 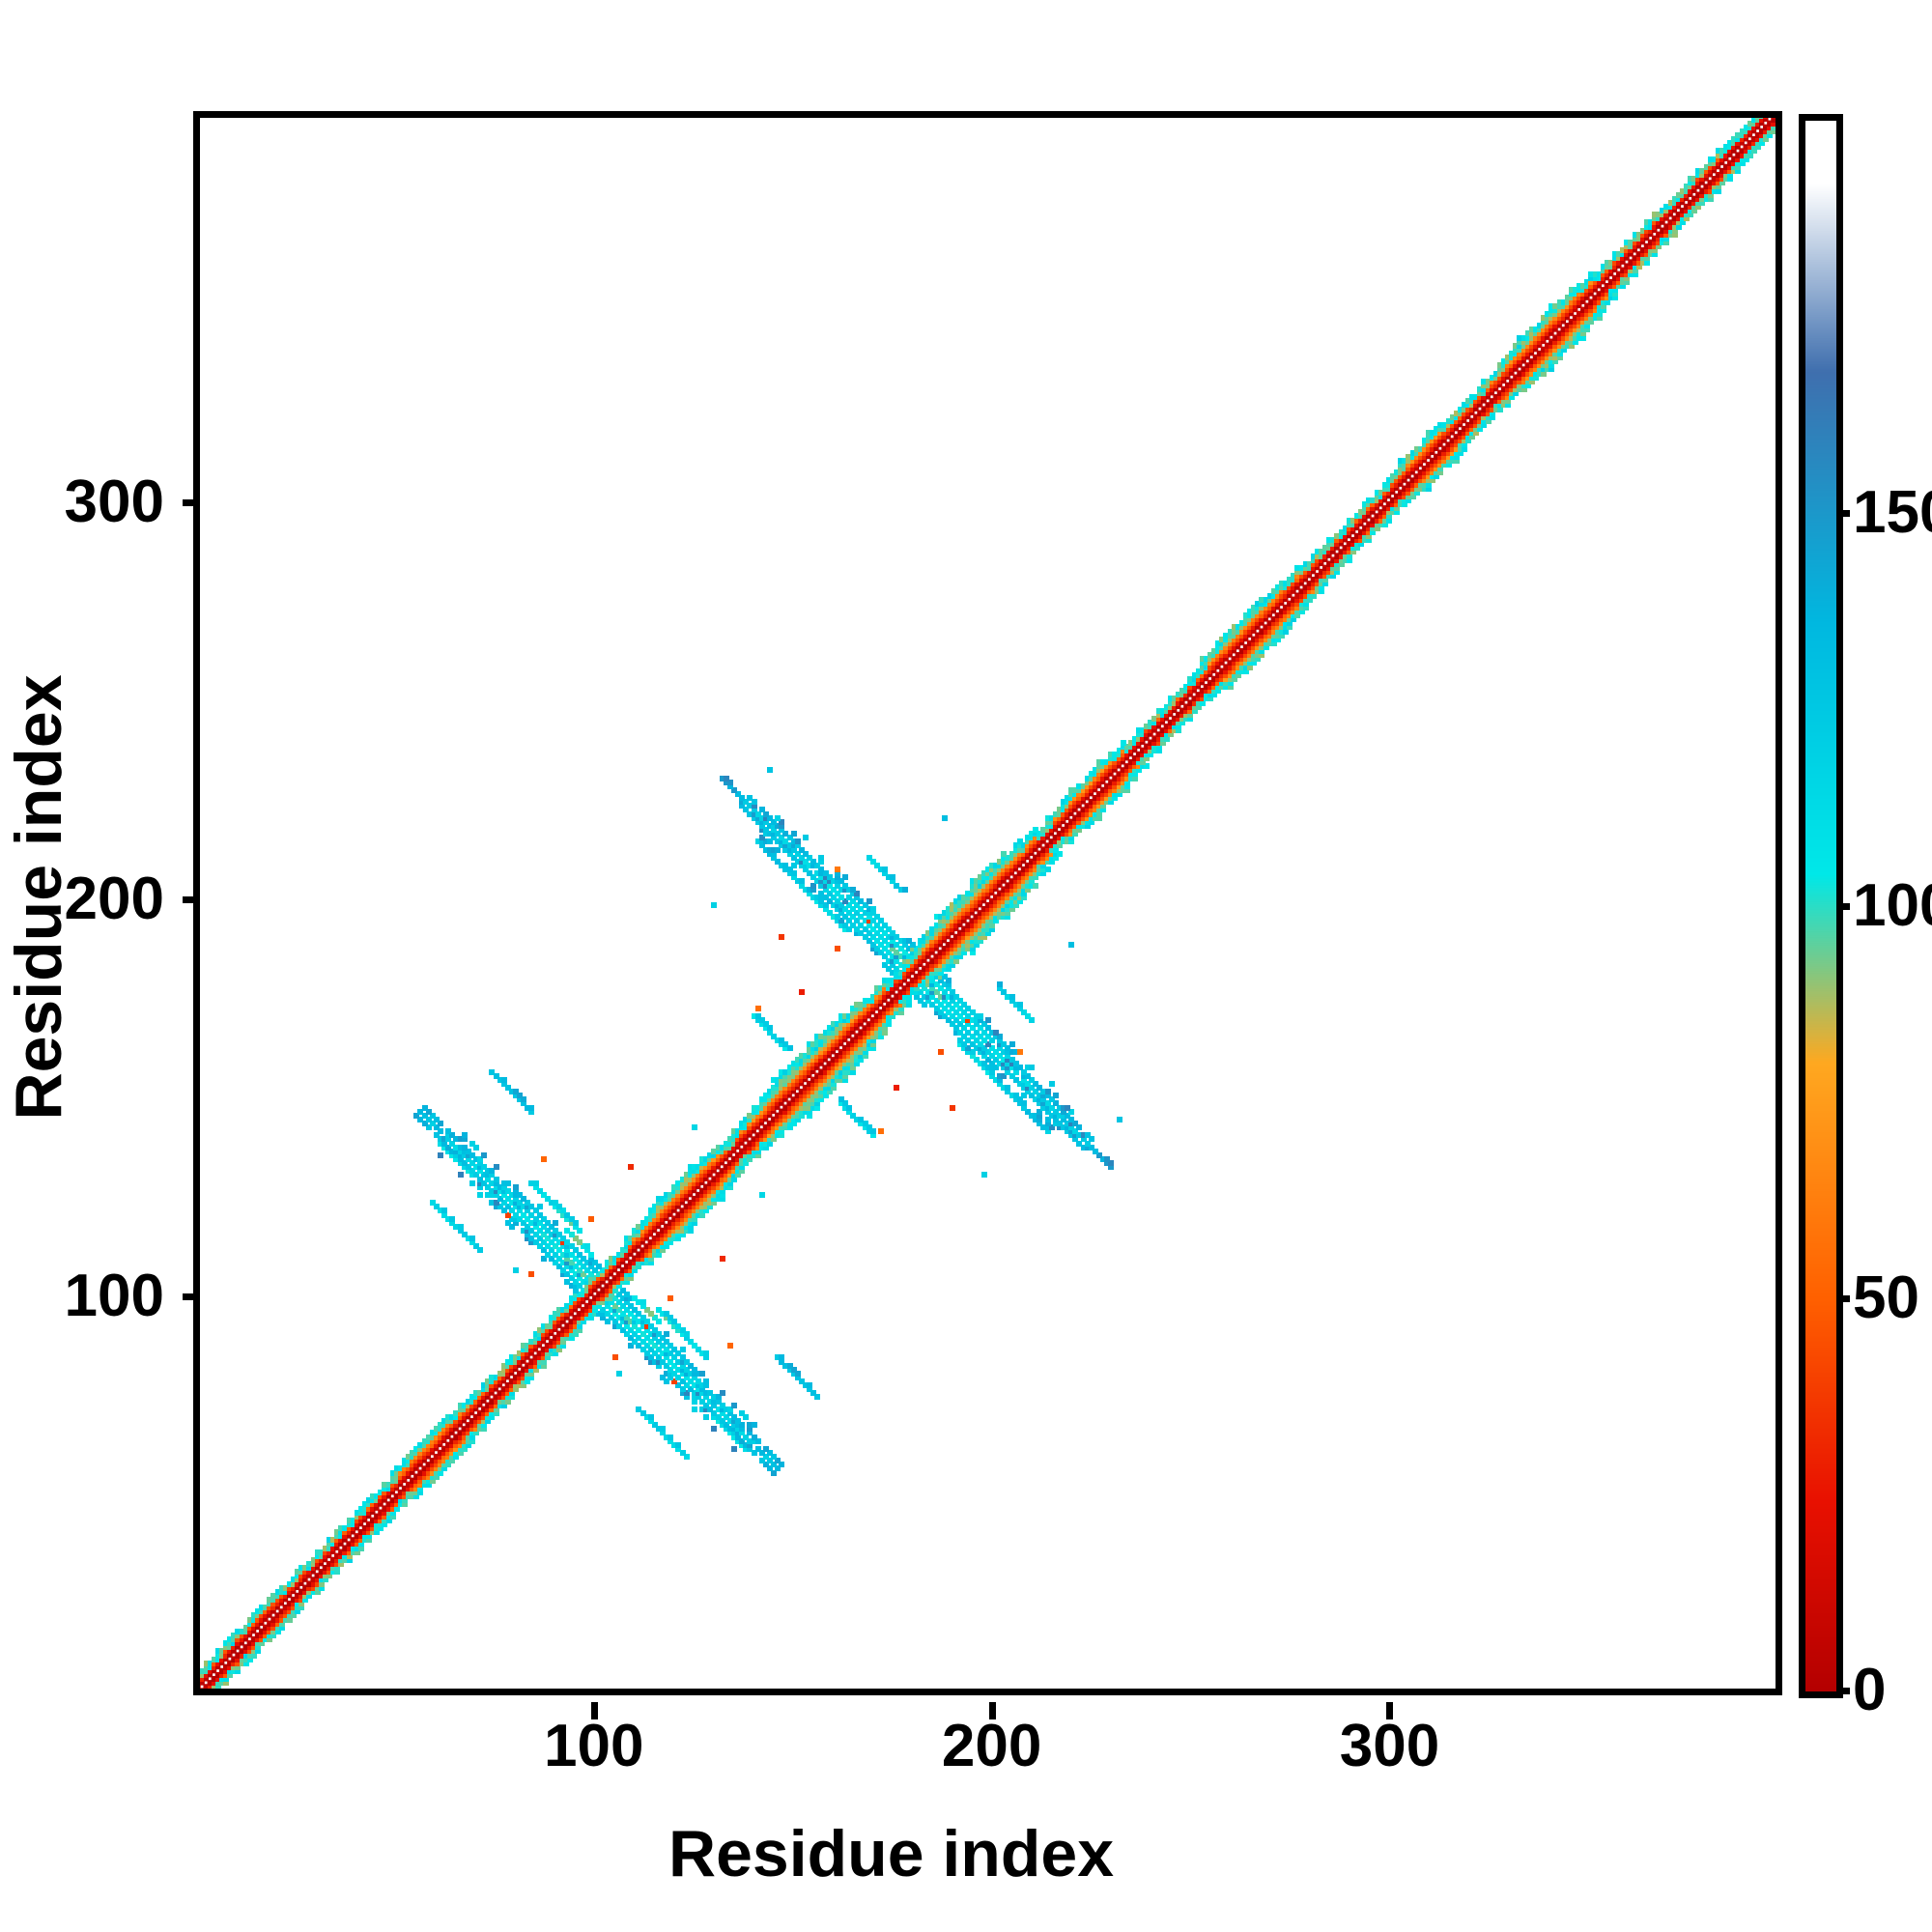 I want to click on x-tick-label-300: 300, so click(x=1389, y=1746).